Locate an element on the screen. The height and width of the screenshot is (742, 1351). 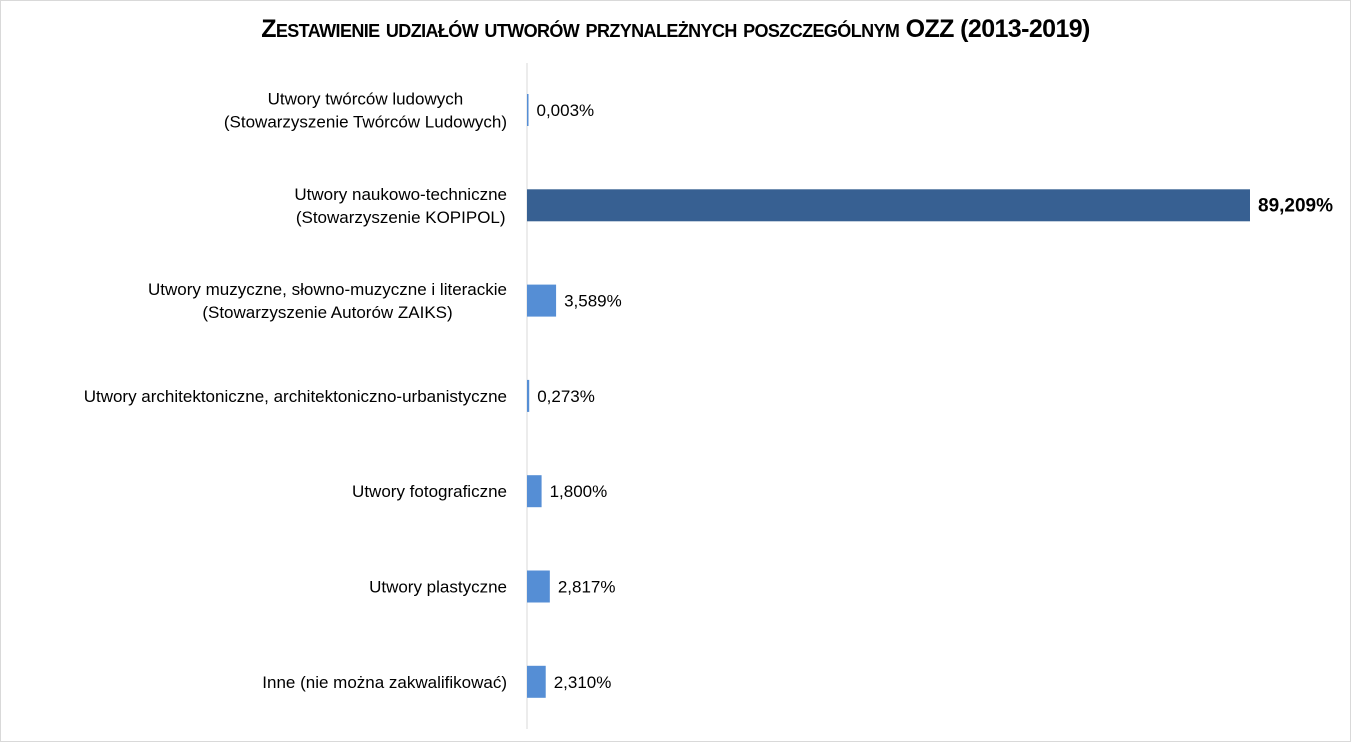
category-label-6-line-0: Inne (nie można zakwalifikować) is located at coordinates (384, 682).